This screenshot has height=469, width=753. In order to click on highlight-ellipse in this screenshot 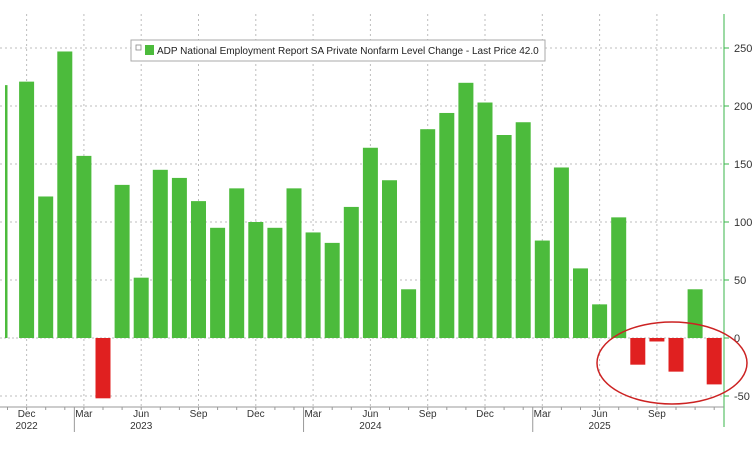, I will do `click(672, 363)`.